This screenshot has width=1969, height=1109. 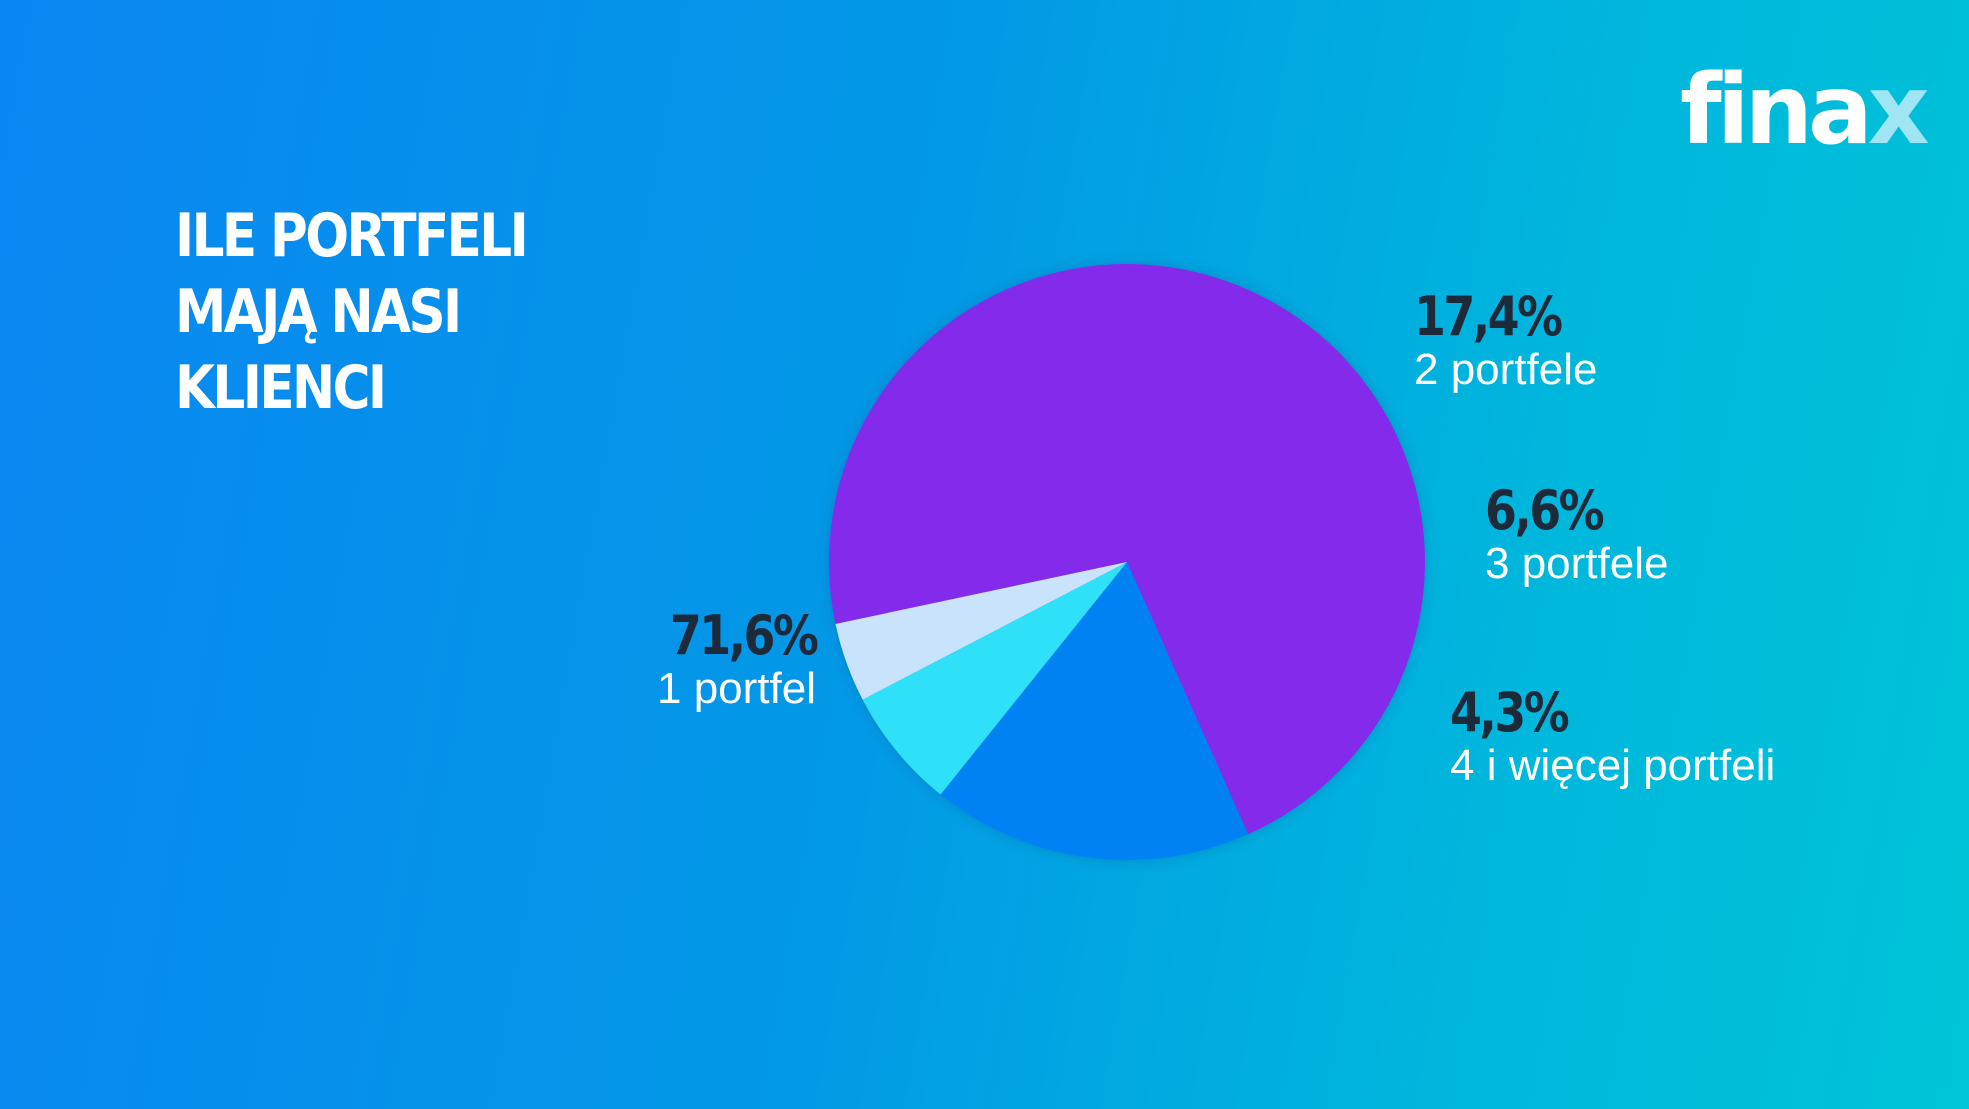 I want to click on category-label-1-portfel: 1 portfel, so click(x=736, y=688).